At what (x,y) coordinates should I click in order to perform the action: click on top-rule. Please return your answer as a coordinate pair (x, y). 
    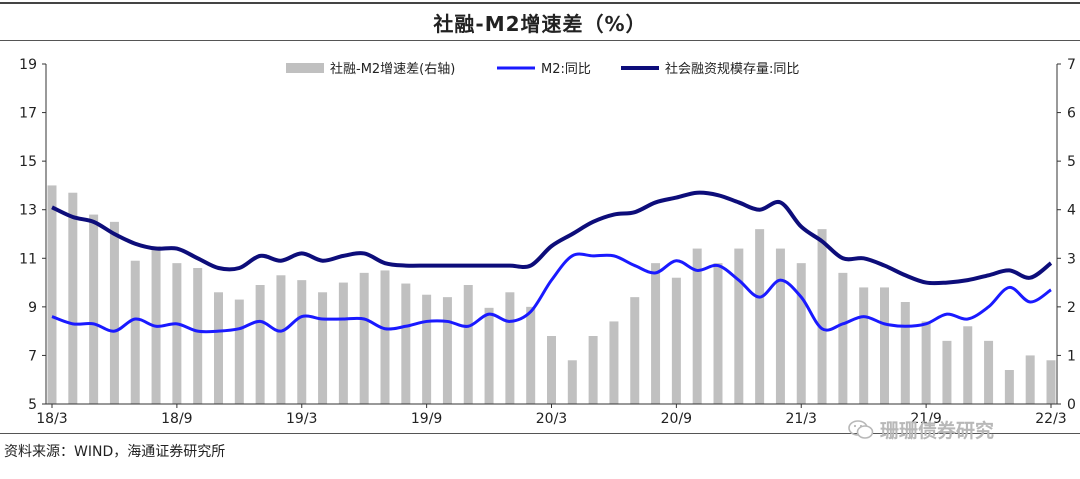
    Looking at the image, I should click on (540, 3).